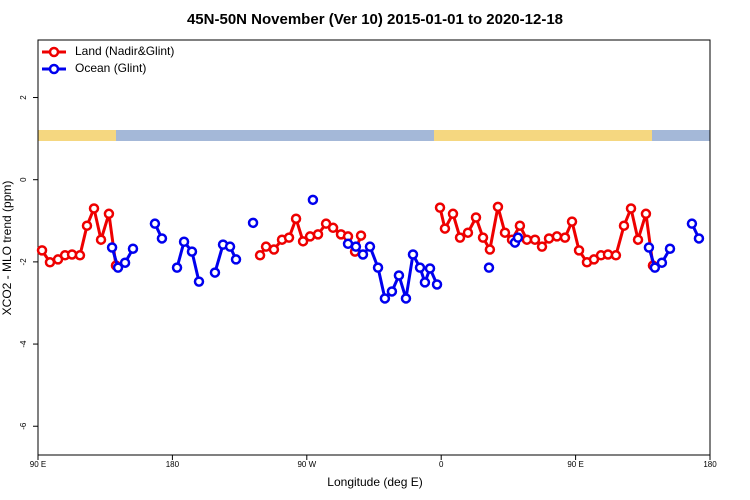 This screenshot has height=500, width=750. I want to click on map-strip, so click(374, 135).